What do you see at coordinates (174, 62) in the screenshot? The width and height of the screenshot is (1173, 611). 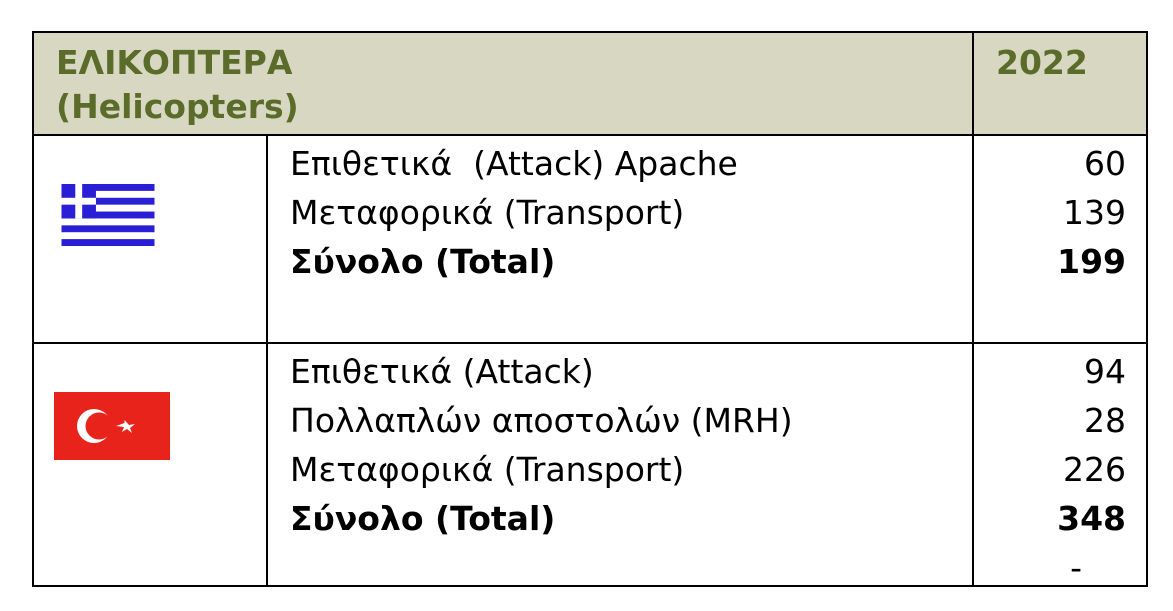 I see `title-greek: ΕΛΙΚΟΠΤΕΡΑ` at bounding box center [174, 62].